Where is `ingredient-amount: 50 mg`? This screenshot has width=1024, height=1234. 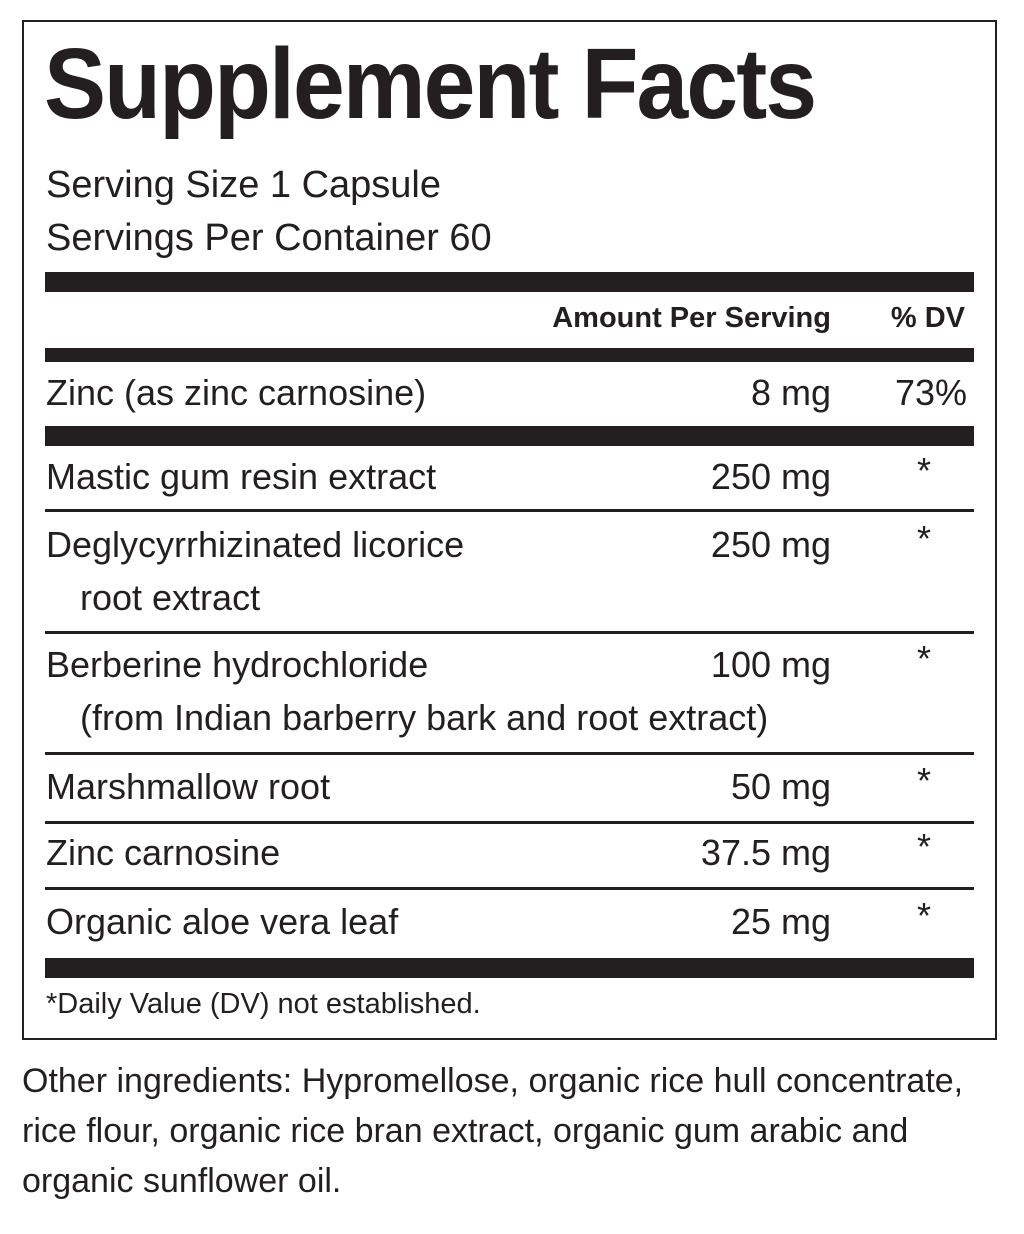 ingredient-amount: 50 mg is located at coordinates (780, 786).